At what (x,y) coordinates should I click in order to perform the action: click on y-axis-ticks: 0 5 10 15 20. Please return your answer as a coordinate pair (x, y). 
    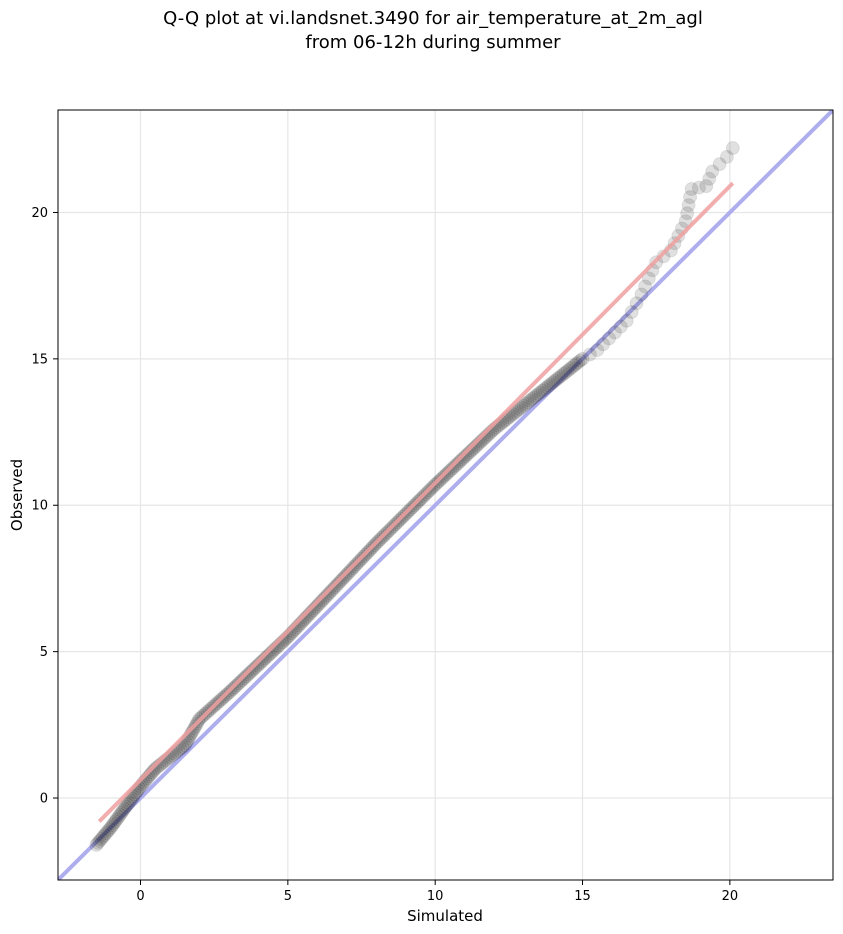
    Looking at the image, I should click on (44, 506).